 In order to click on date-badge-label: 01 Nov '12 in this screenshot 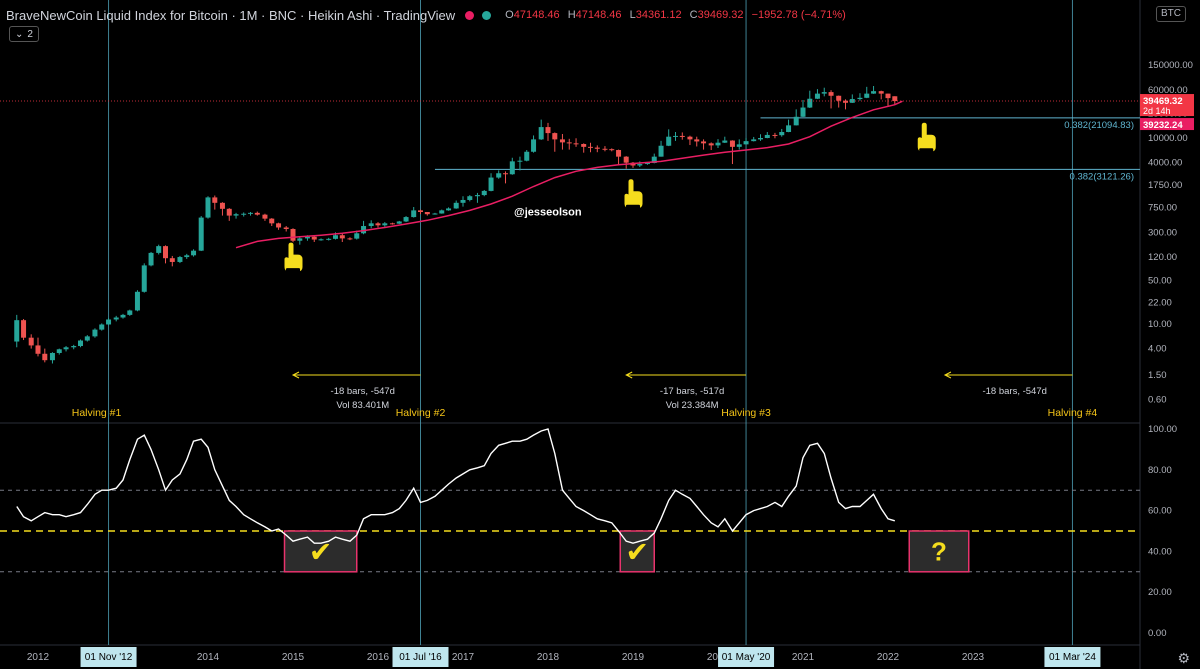, I will do `click(109, 657)`.